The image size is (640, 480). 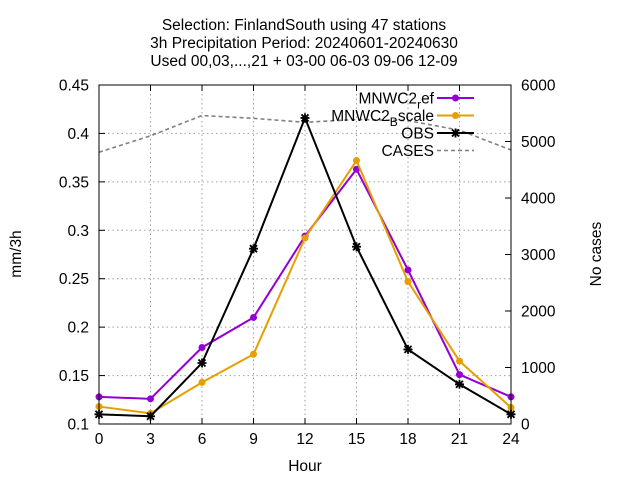 I want to click on y-tick-label: 0.2, so click(x=78, y=328).